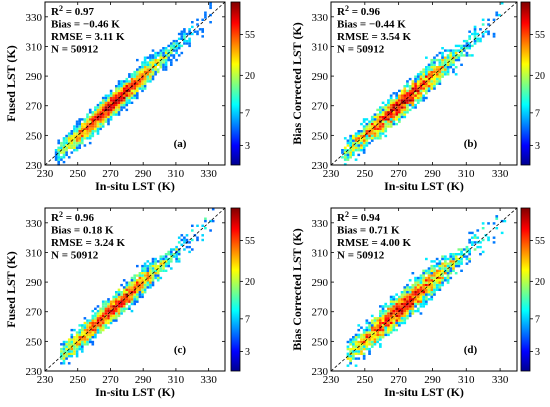  Describe the element at coordinates (371, 25) in the screenshot. I see `stat-line: Bias = −0.44 K` at that location.